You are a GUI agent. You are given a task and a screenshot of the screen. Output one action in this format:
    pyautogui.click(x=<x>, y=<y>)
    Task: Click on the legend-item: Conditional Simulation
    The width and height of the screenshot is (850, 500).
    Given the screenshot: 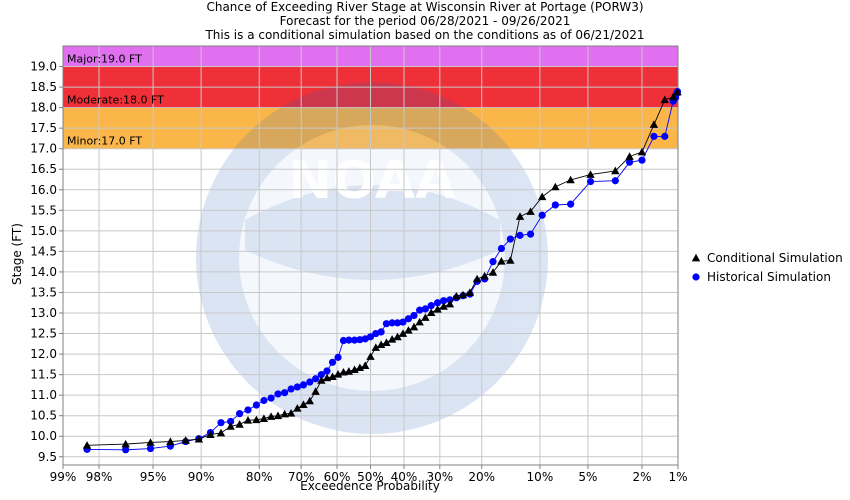 What is the action you would take?
    pyautogui.click(x=767, y=258)
    